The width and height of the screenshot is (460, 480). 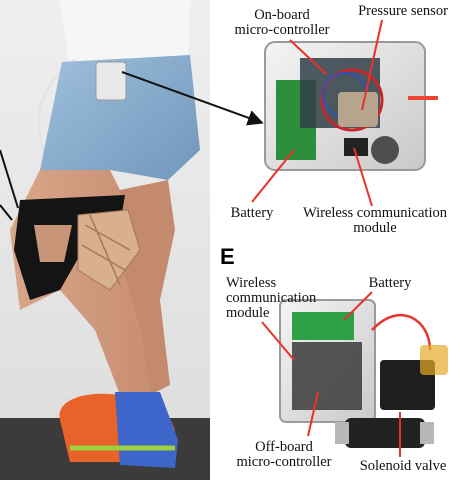 I want to click on label-wireless-bottom: Wireless communication module, so click(x=271, y=298).